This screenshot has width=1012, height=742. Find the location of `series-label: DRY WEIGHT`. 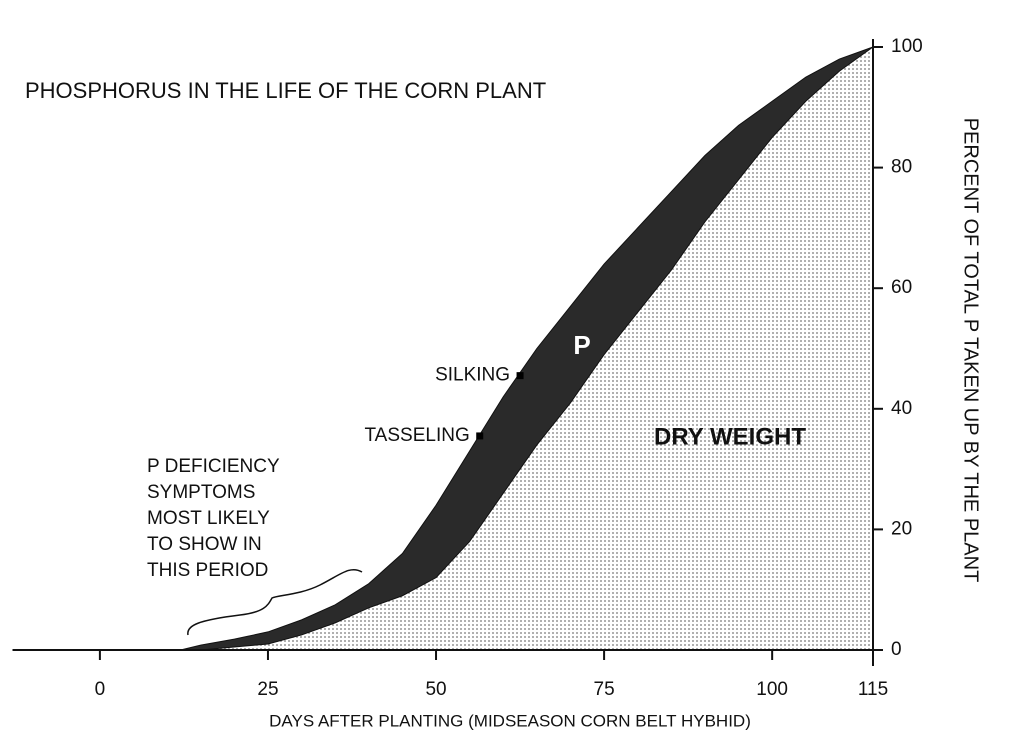

series-label: DRY WEIGHT is located at coordinates (730, 436).